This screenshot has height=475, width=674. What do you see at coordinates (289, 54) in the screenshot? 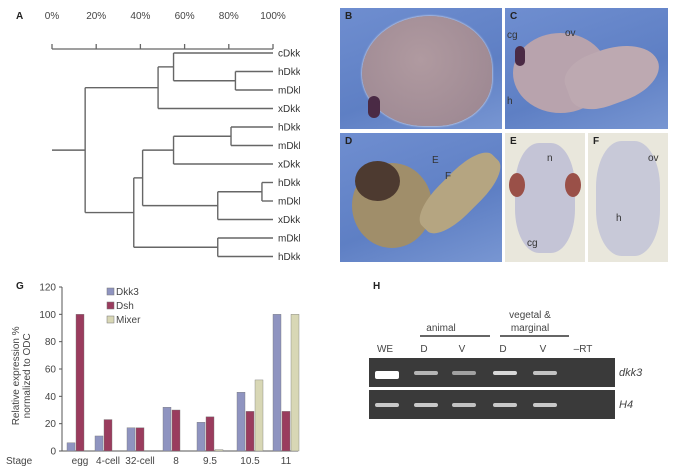
I see `leaf-label: cDkk3` at bounding box center [289, 54].